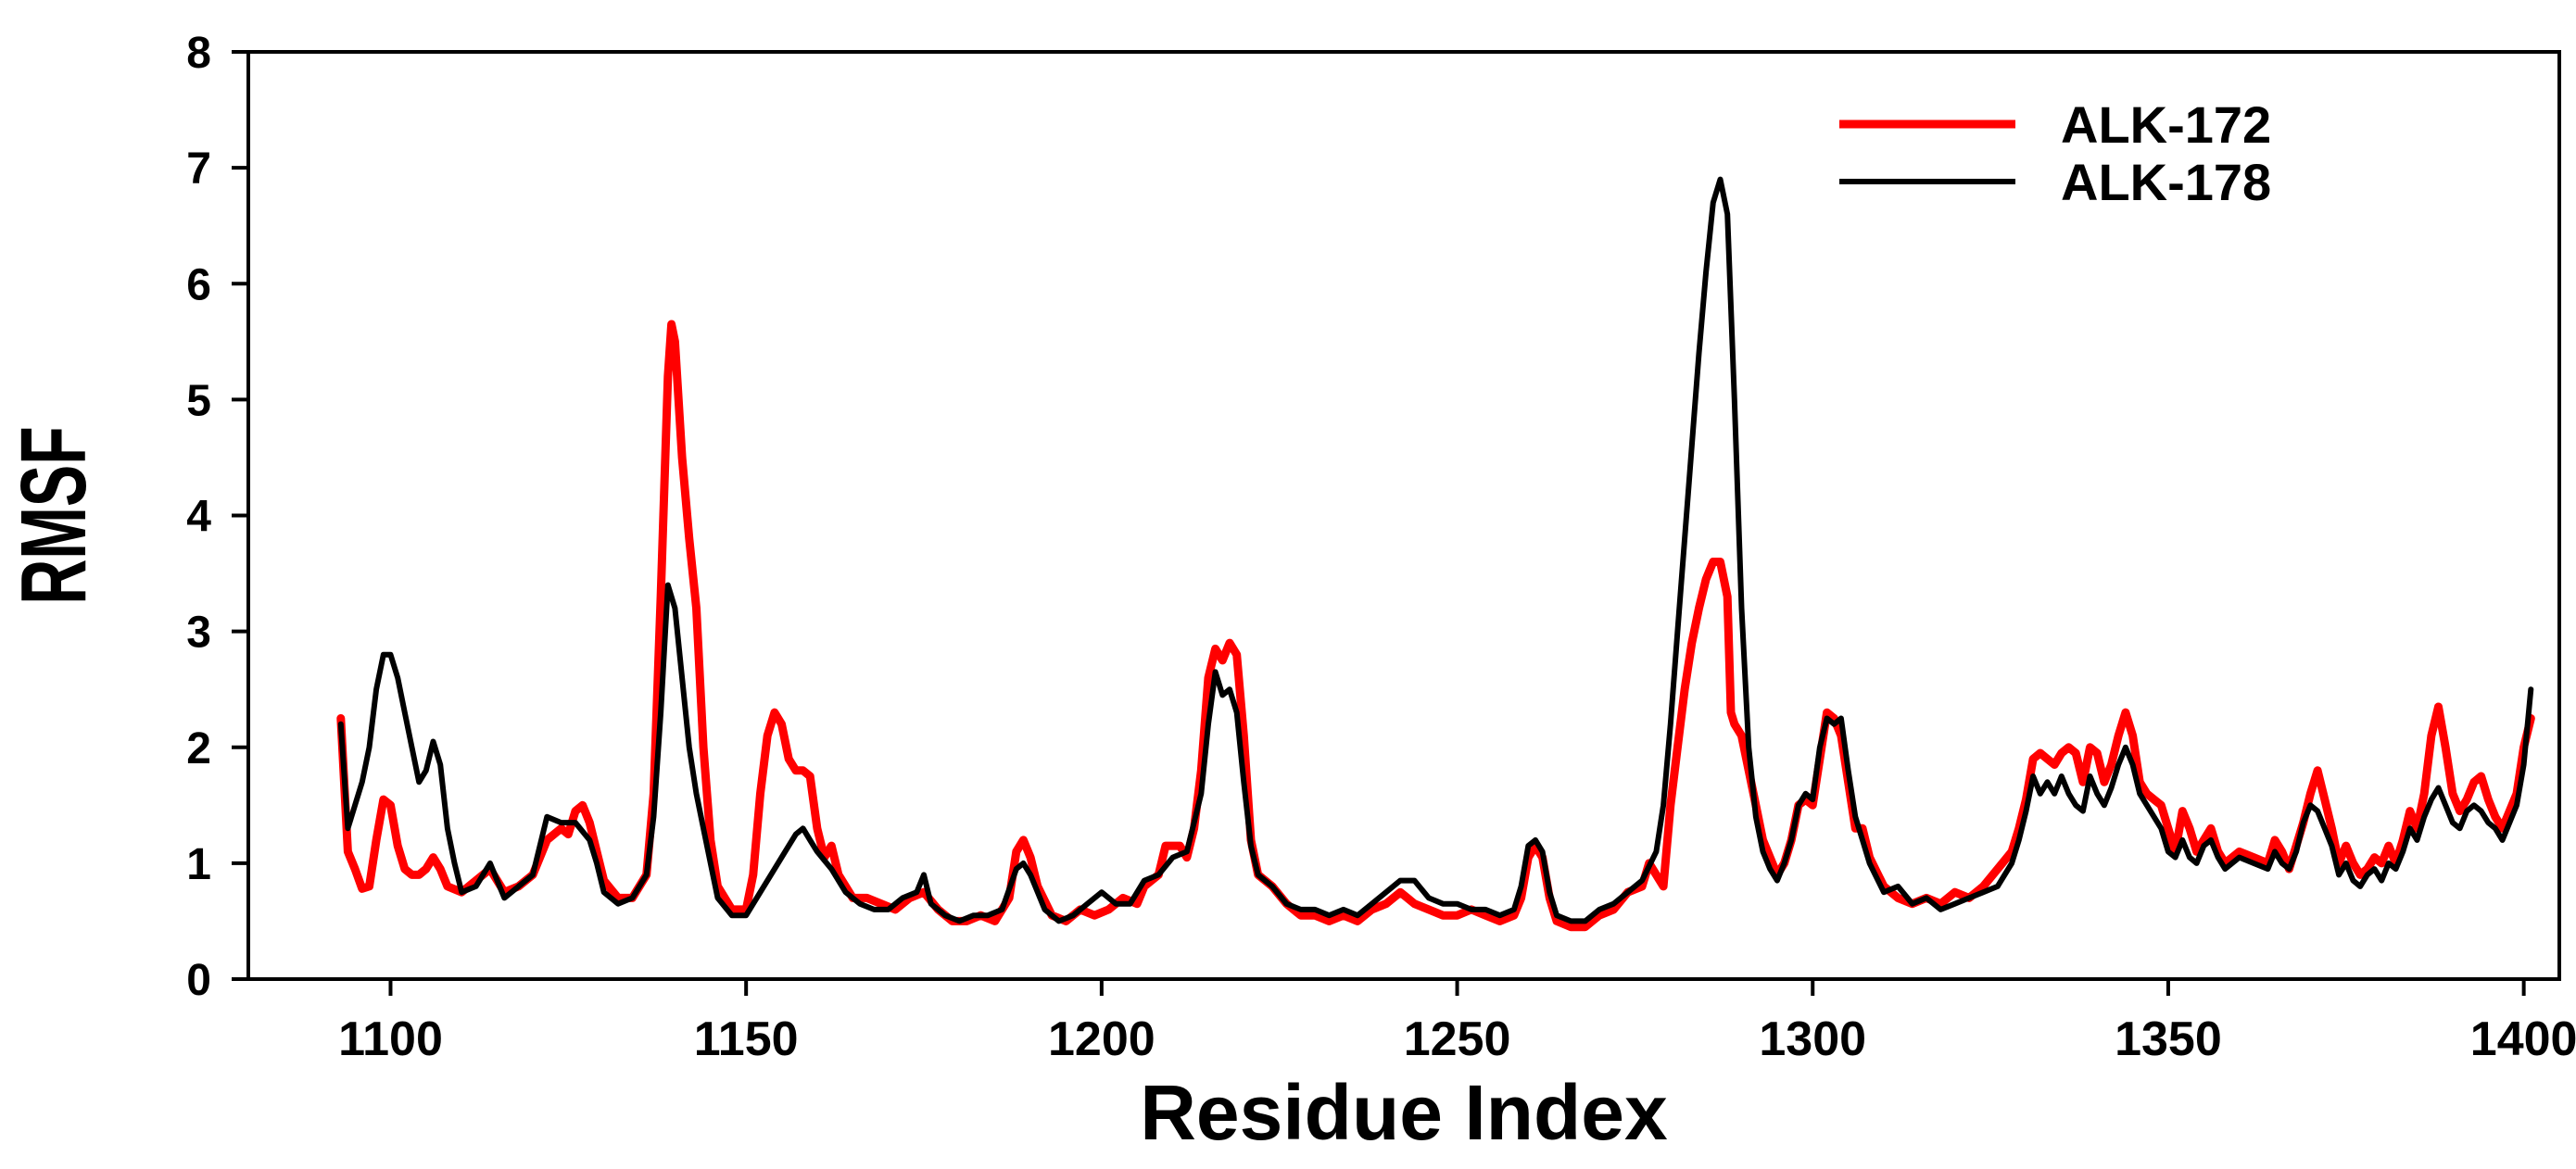 The width and height of the screenshot is (2576, 1169). What do you see at coordinates (2168, 1039) in the screenshot?
I see `x-tick-label: 1350` at bounding box center [2168, 1039].